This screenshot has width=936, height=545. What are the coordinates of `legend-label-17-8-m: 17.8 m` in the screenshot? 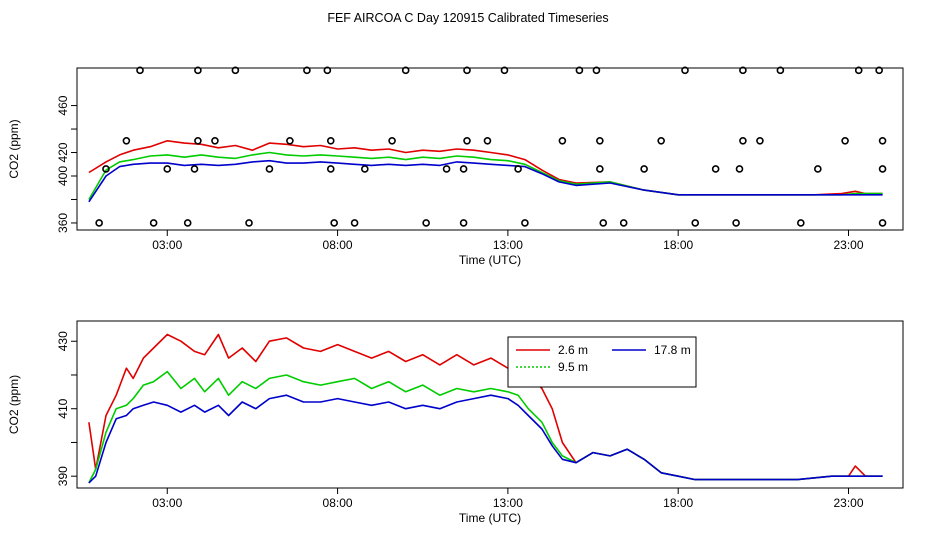 It's located at (672, 350).